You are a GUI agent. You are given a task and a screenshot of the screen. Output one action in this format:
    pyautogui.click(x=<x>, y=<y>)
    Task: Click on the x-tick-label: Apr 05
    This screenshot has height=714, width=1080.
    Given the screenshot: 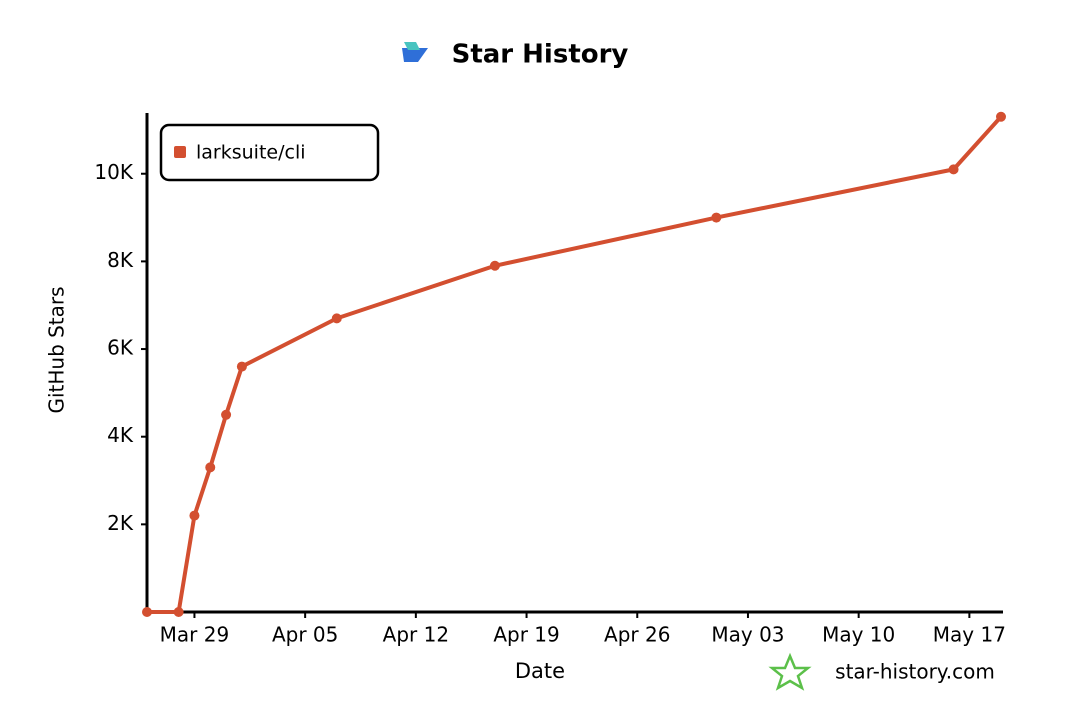 What is the action you would take?
    pyautogui.click(x=305, y=635)
    